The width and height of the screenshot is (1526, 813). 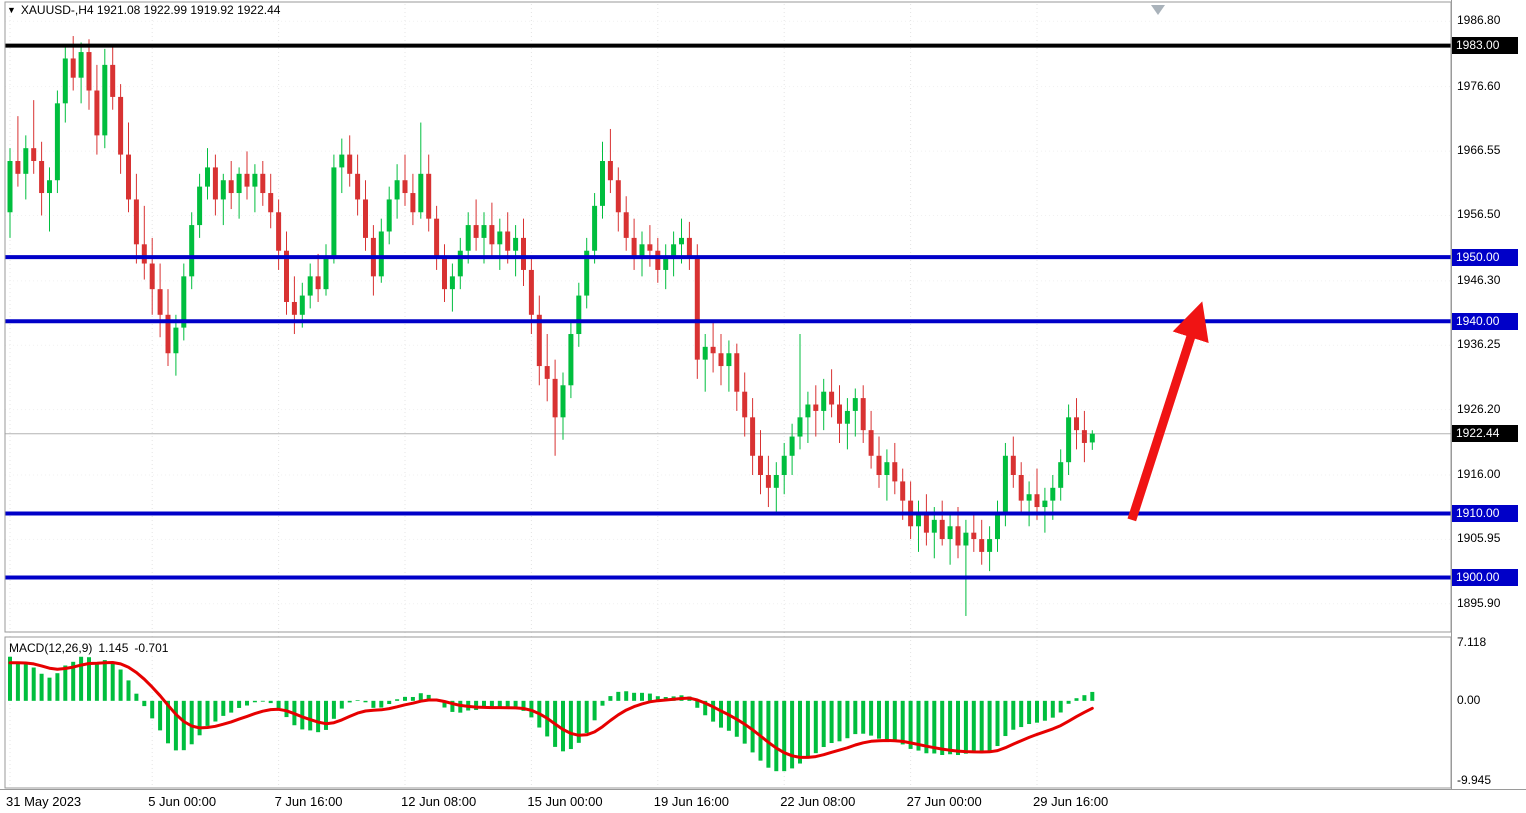 I want to click on macd-signal-value: -0.701, so click(x=151, y=648).